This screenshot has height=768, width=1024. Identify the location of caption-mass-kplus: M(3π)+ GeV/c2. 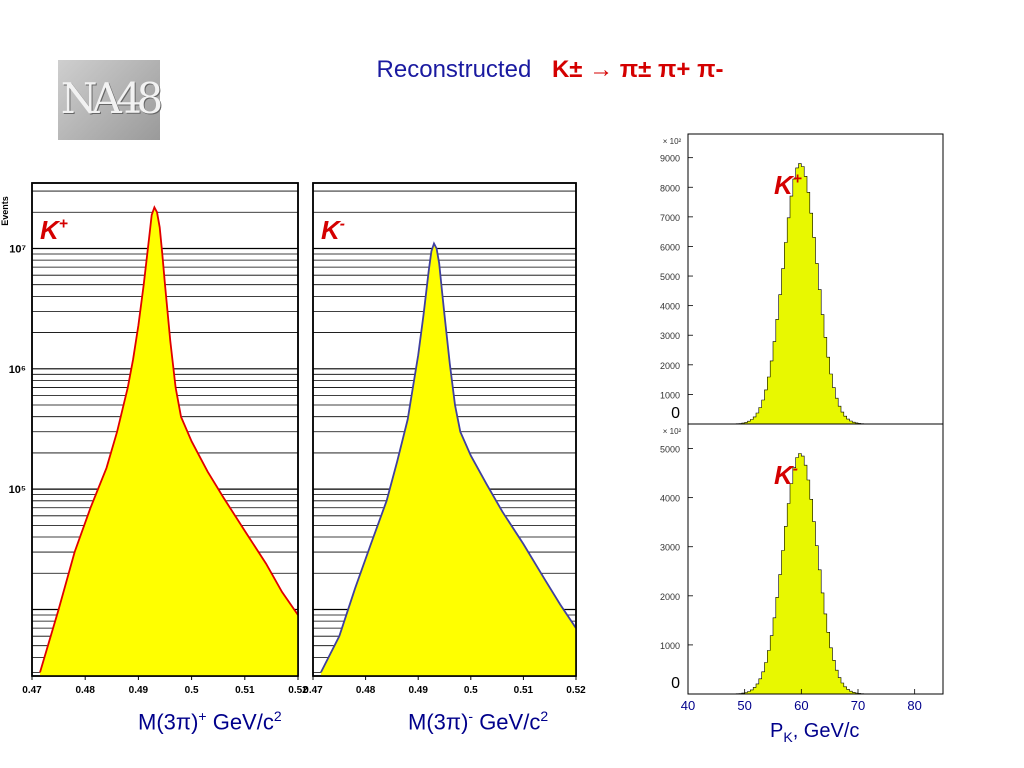
(210, 721).